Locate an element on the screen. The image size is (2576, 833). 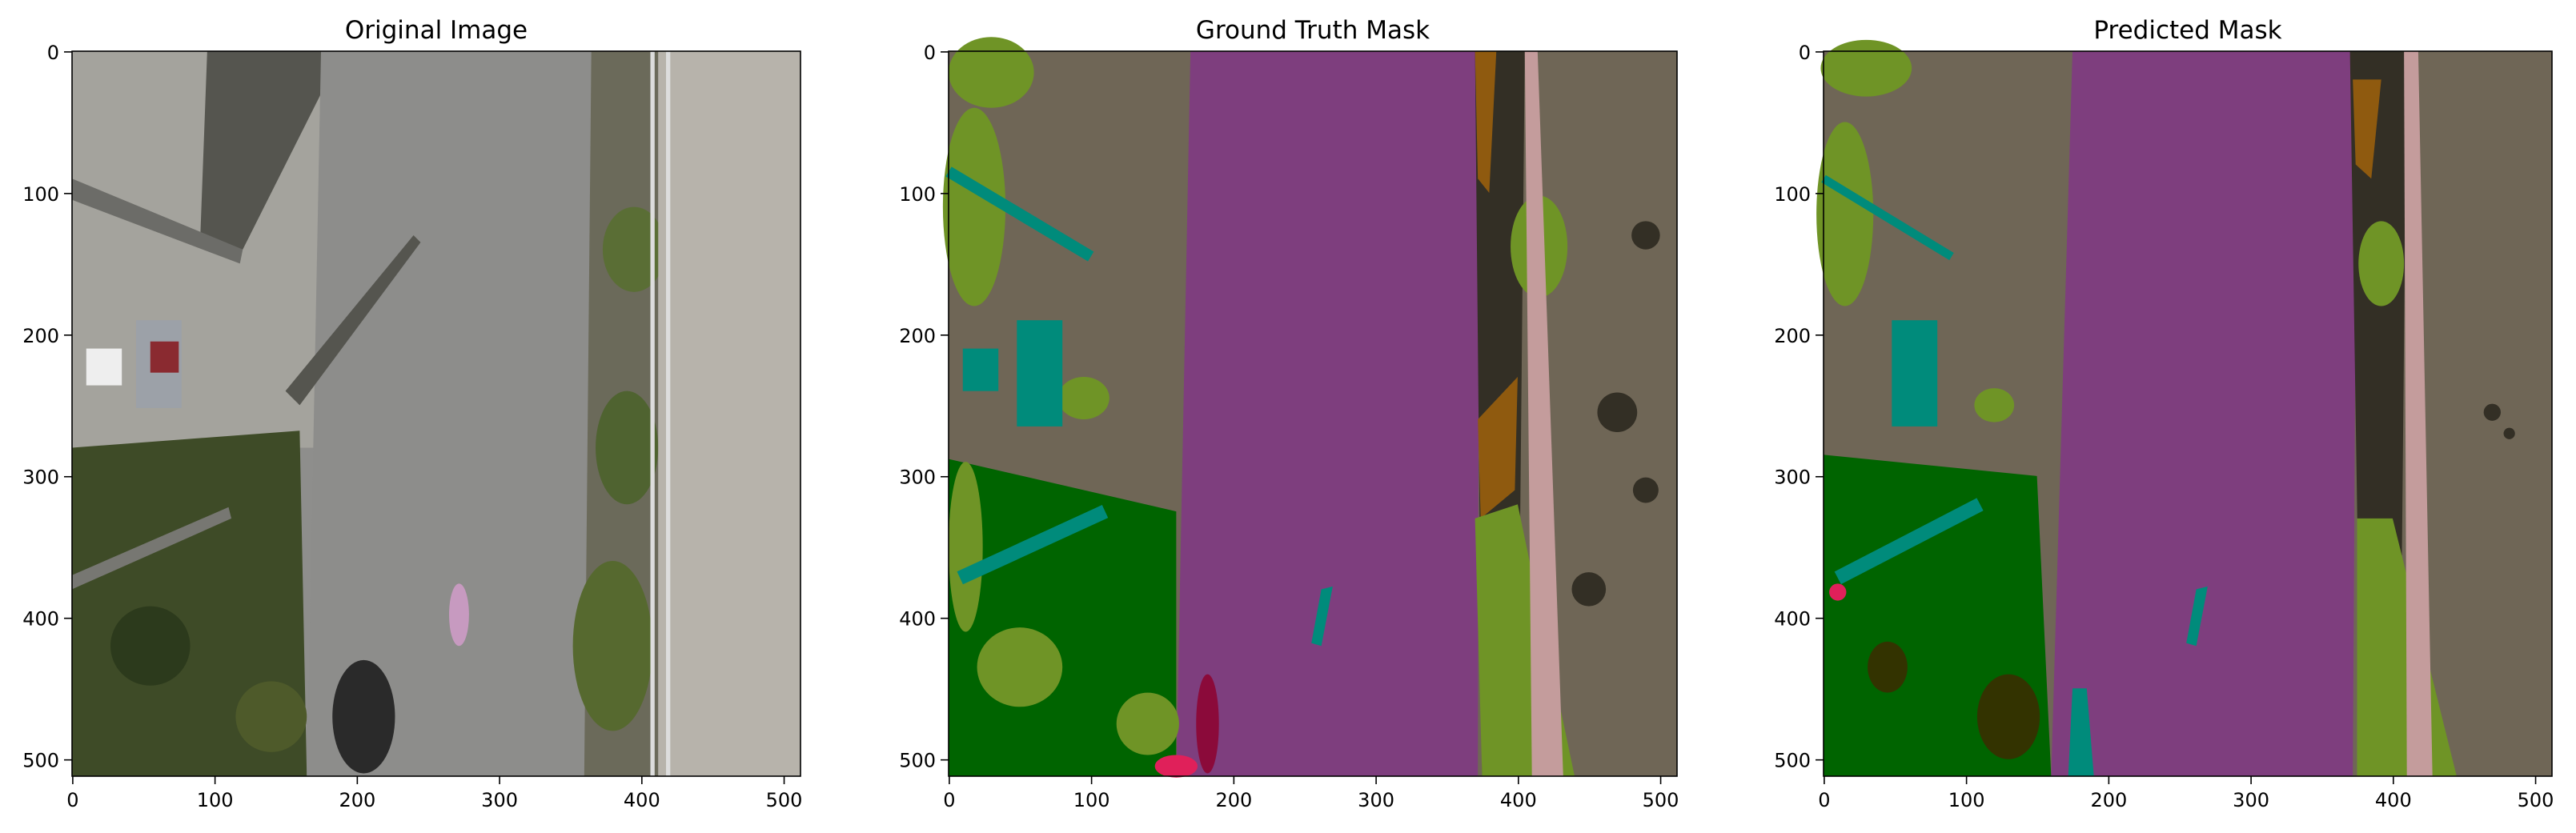
panel-title: Ground Truth Mask is located at coordinates (1313, 30).